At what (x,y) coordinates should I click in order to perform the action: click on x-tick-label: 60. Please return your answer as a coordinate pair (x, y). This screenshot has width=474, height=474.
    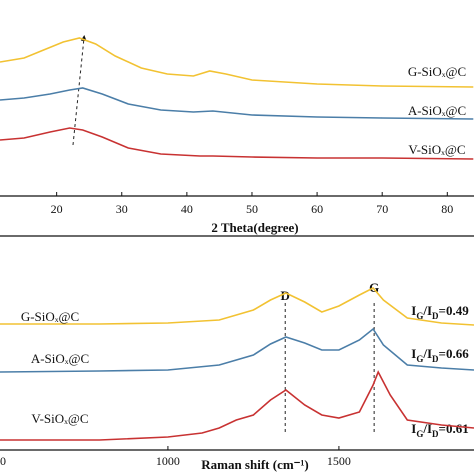
    Looking at the image, I should click on (317, 209).